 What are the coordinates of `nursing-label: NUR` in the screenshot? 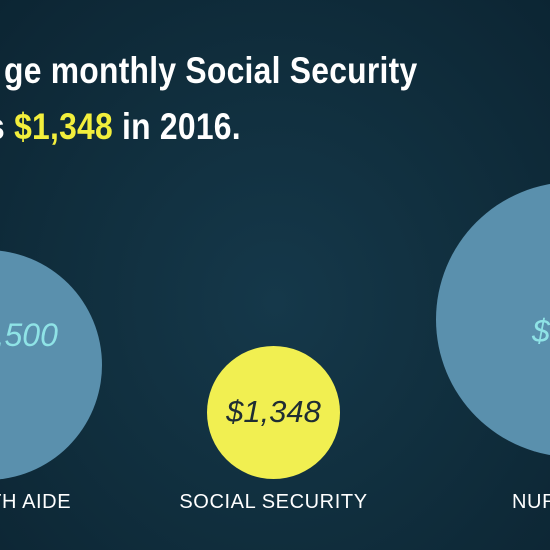 It's located at (531, 502).